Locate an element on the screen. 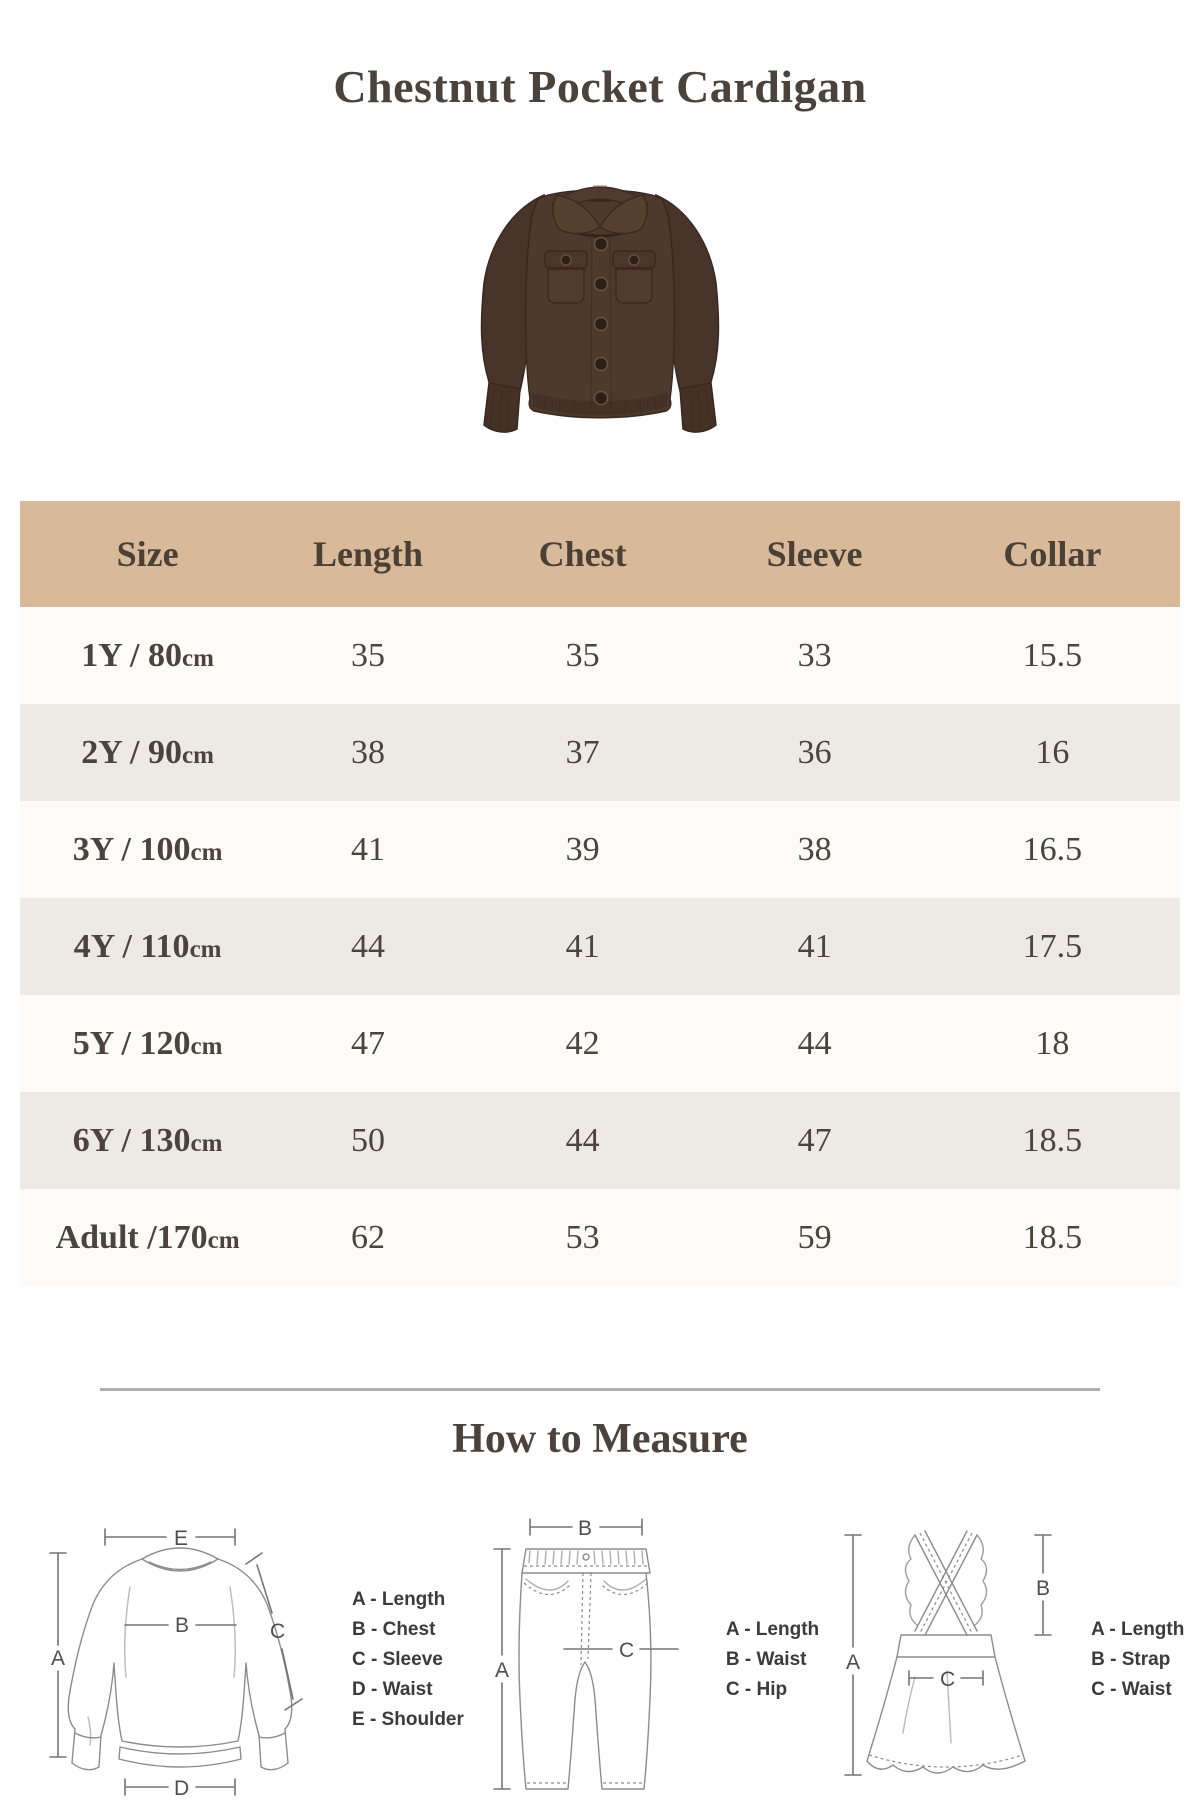  size-label: 6Y / 130cm is located at coordinates (147, 1140).